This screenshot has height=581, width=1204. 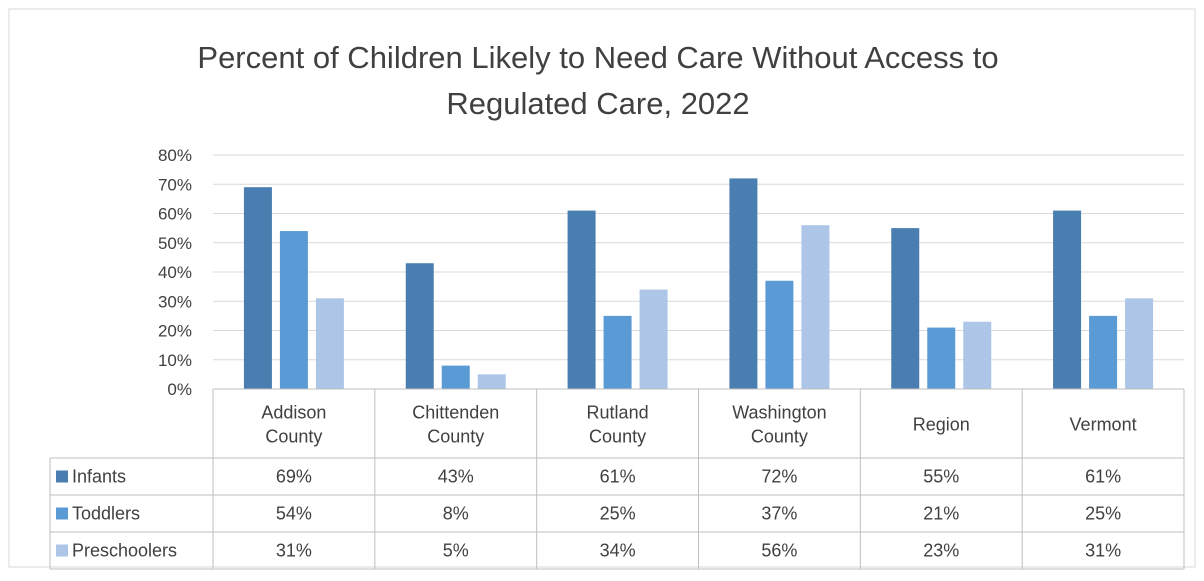 What do you see at coordinates (293, 413) in the screenshot?
I see `category-label: Addison` at bounding box center [293, 413].